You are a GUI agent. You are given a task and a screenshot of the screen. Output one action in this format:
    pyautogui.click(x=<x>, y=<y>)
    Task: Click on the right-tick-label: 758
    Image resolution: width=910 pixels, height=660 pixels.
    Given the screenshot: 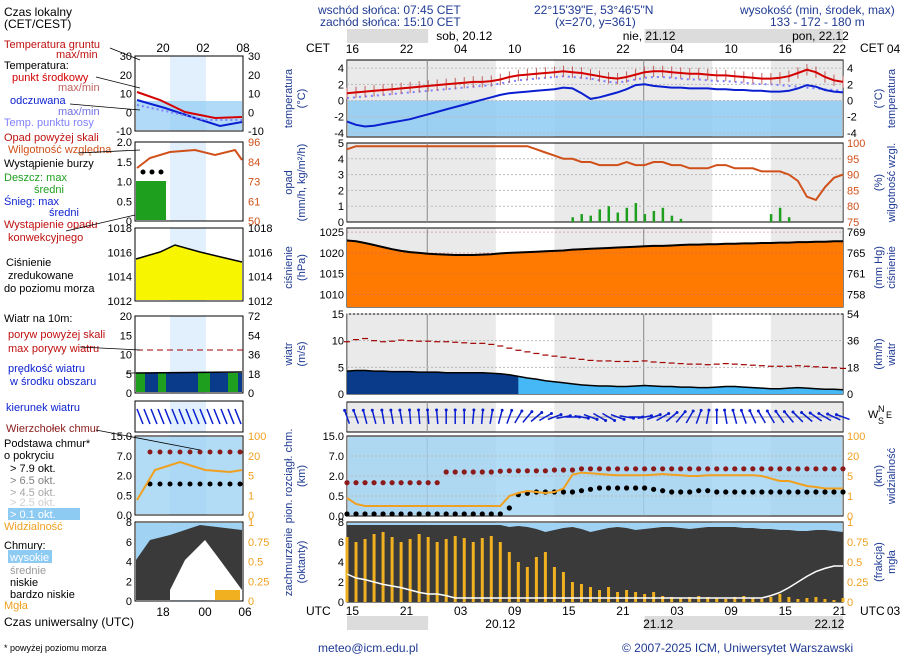 What is the action you would take?
    pyautogui.click(x=856, y=296)
    